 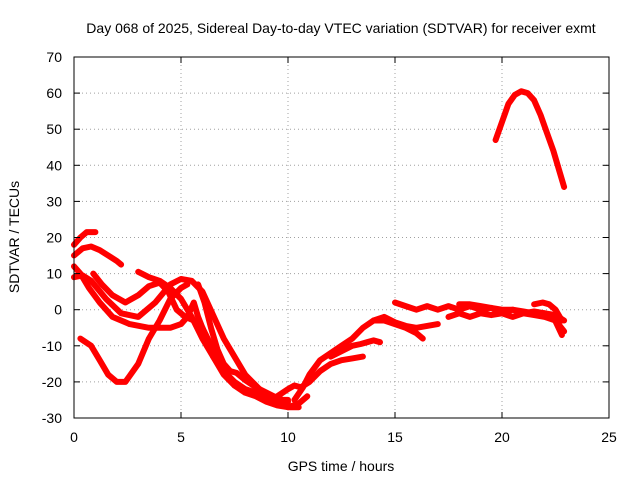 I want to click on x-tick-label: 20, so click(x=502, y=437).